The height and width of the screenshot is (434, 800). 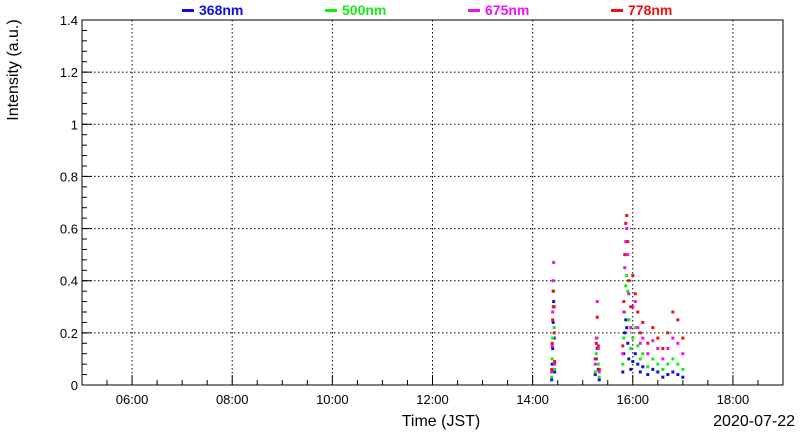 What do you see at coordinates (132, 399) in the screenshot?
I see `x-tick-label: 06:00` at bounding box center [132, 399].